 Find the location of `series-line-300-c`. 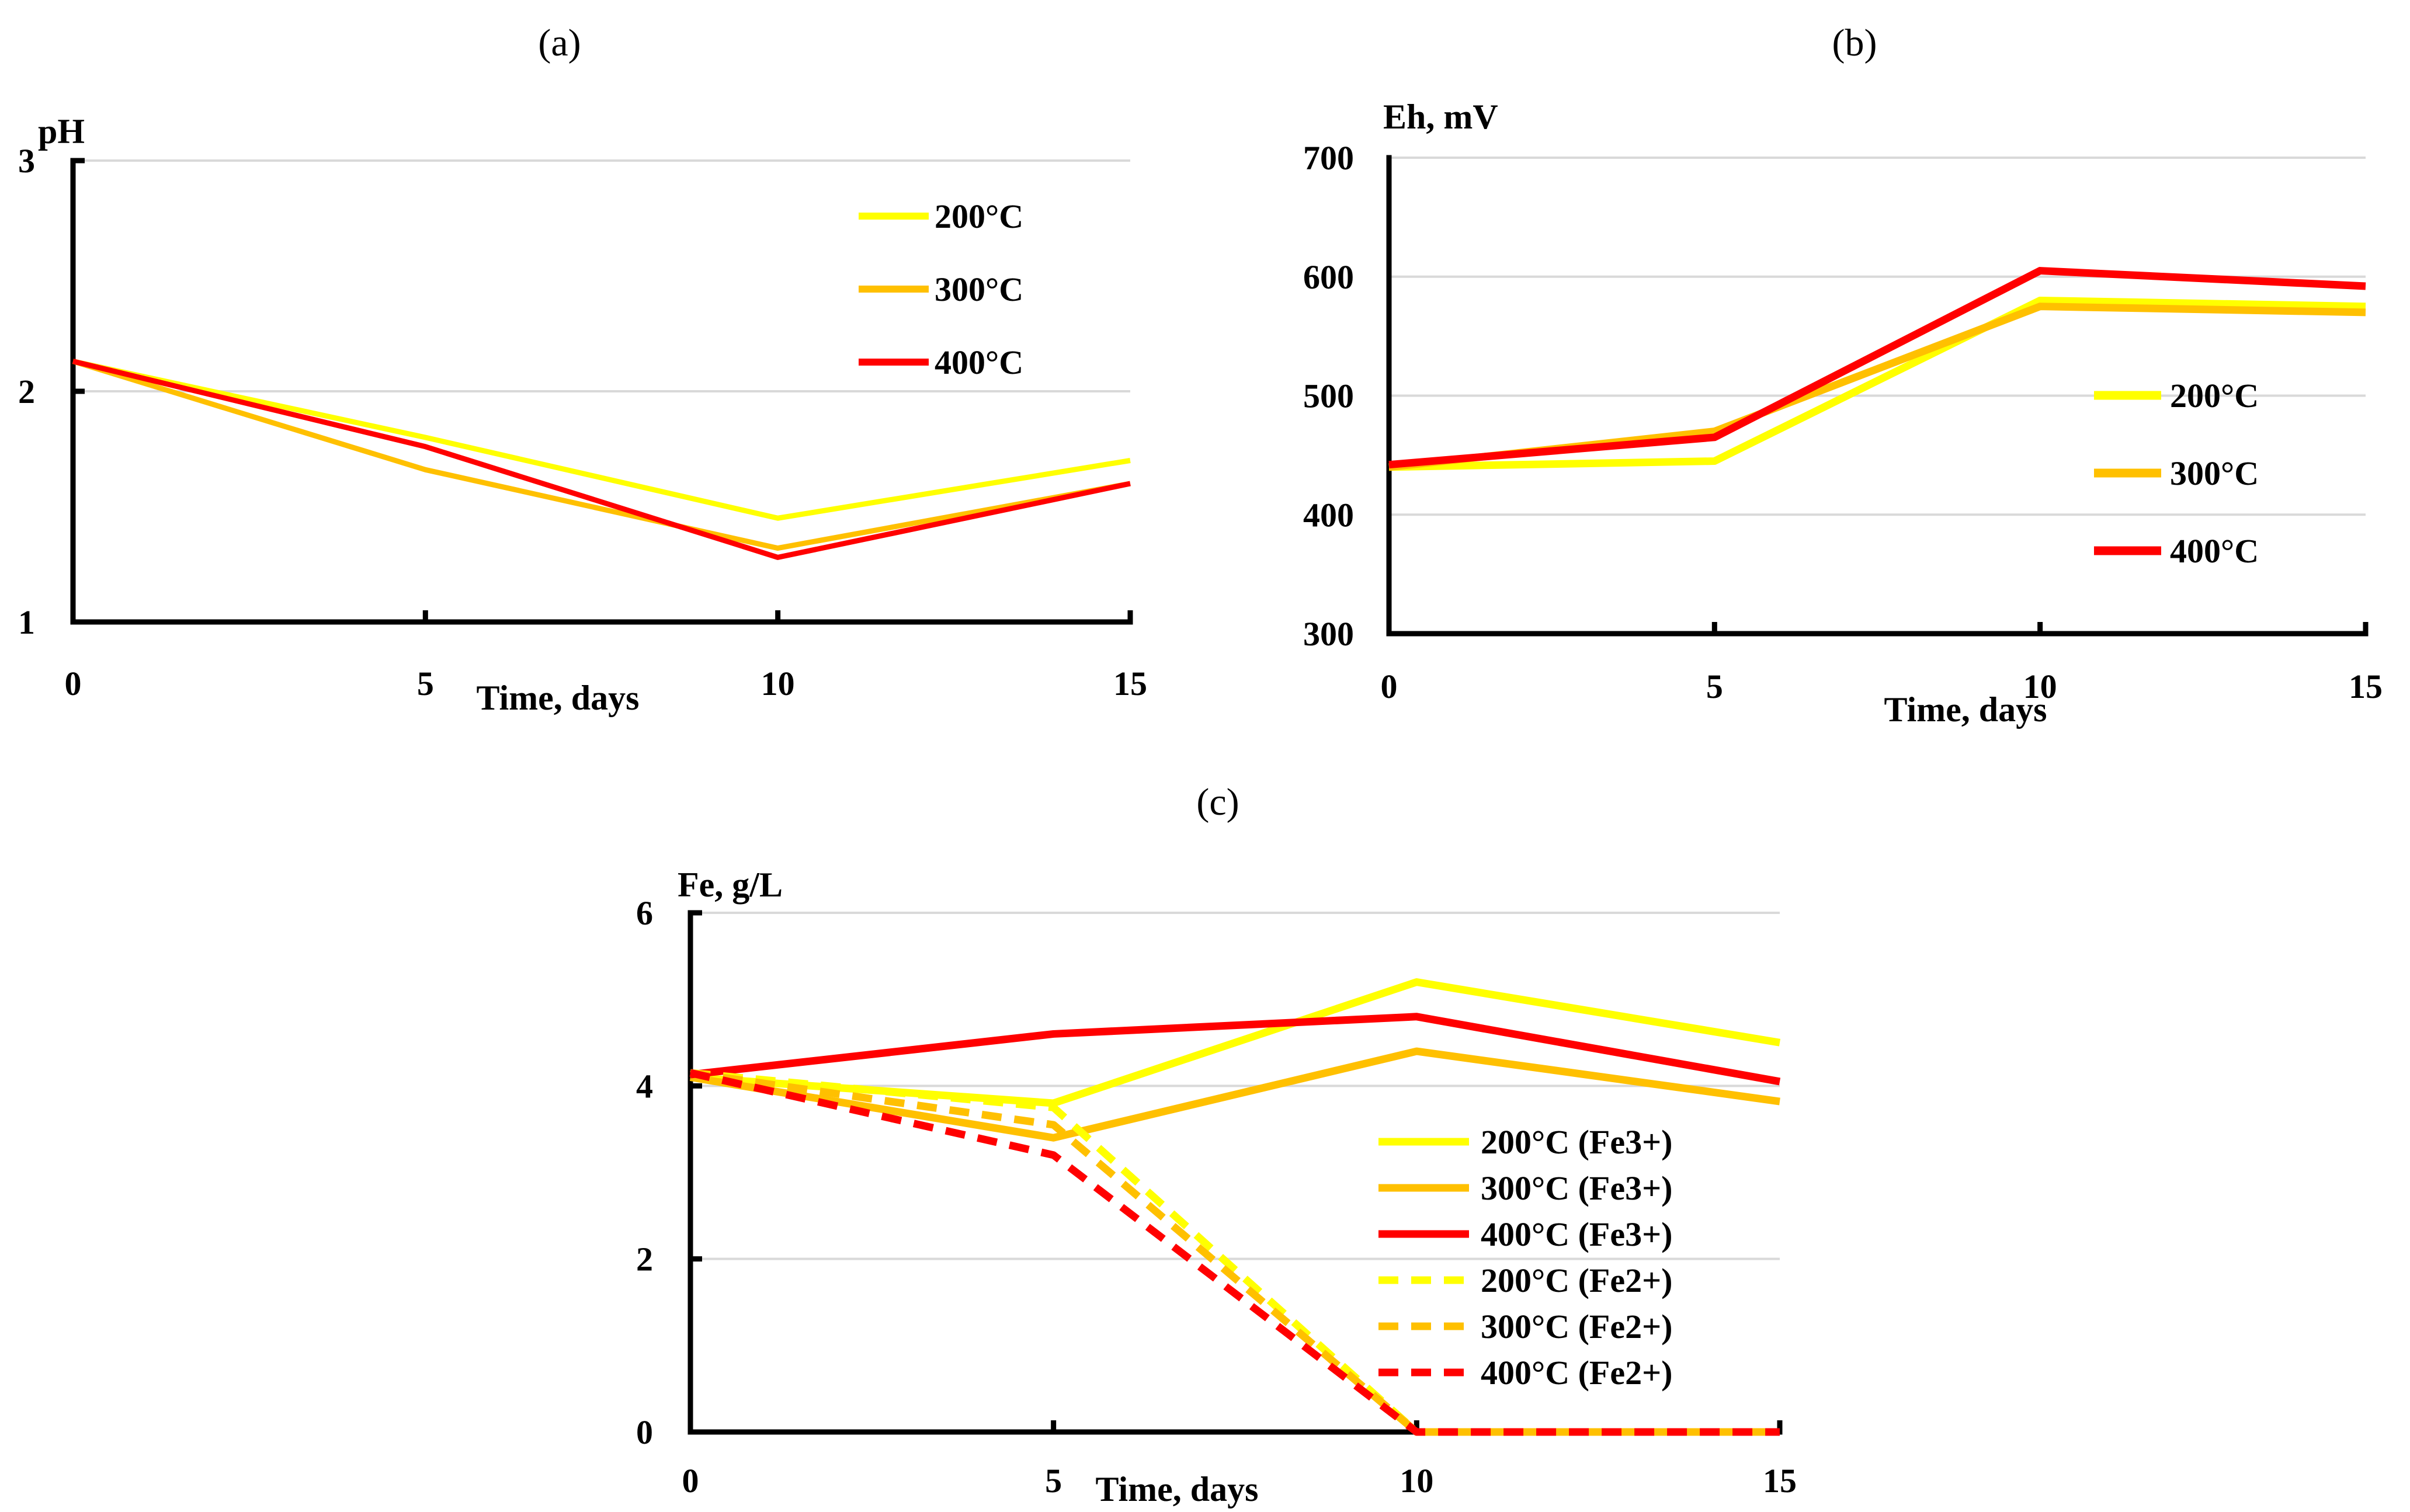

series-line-300-c is located at coordinates (601, 455).